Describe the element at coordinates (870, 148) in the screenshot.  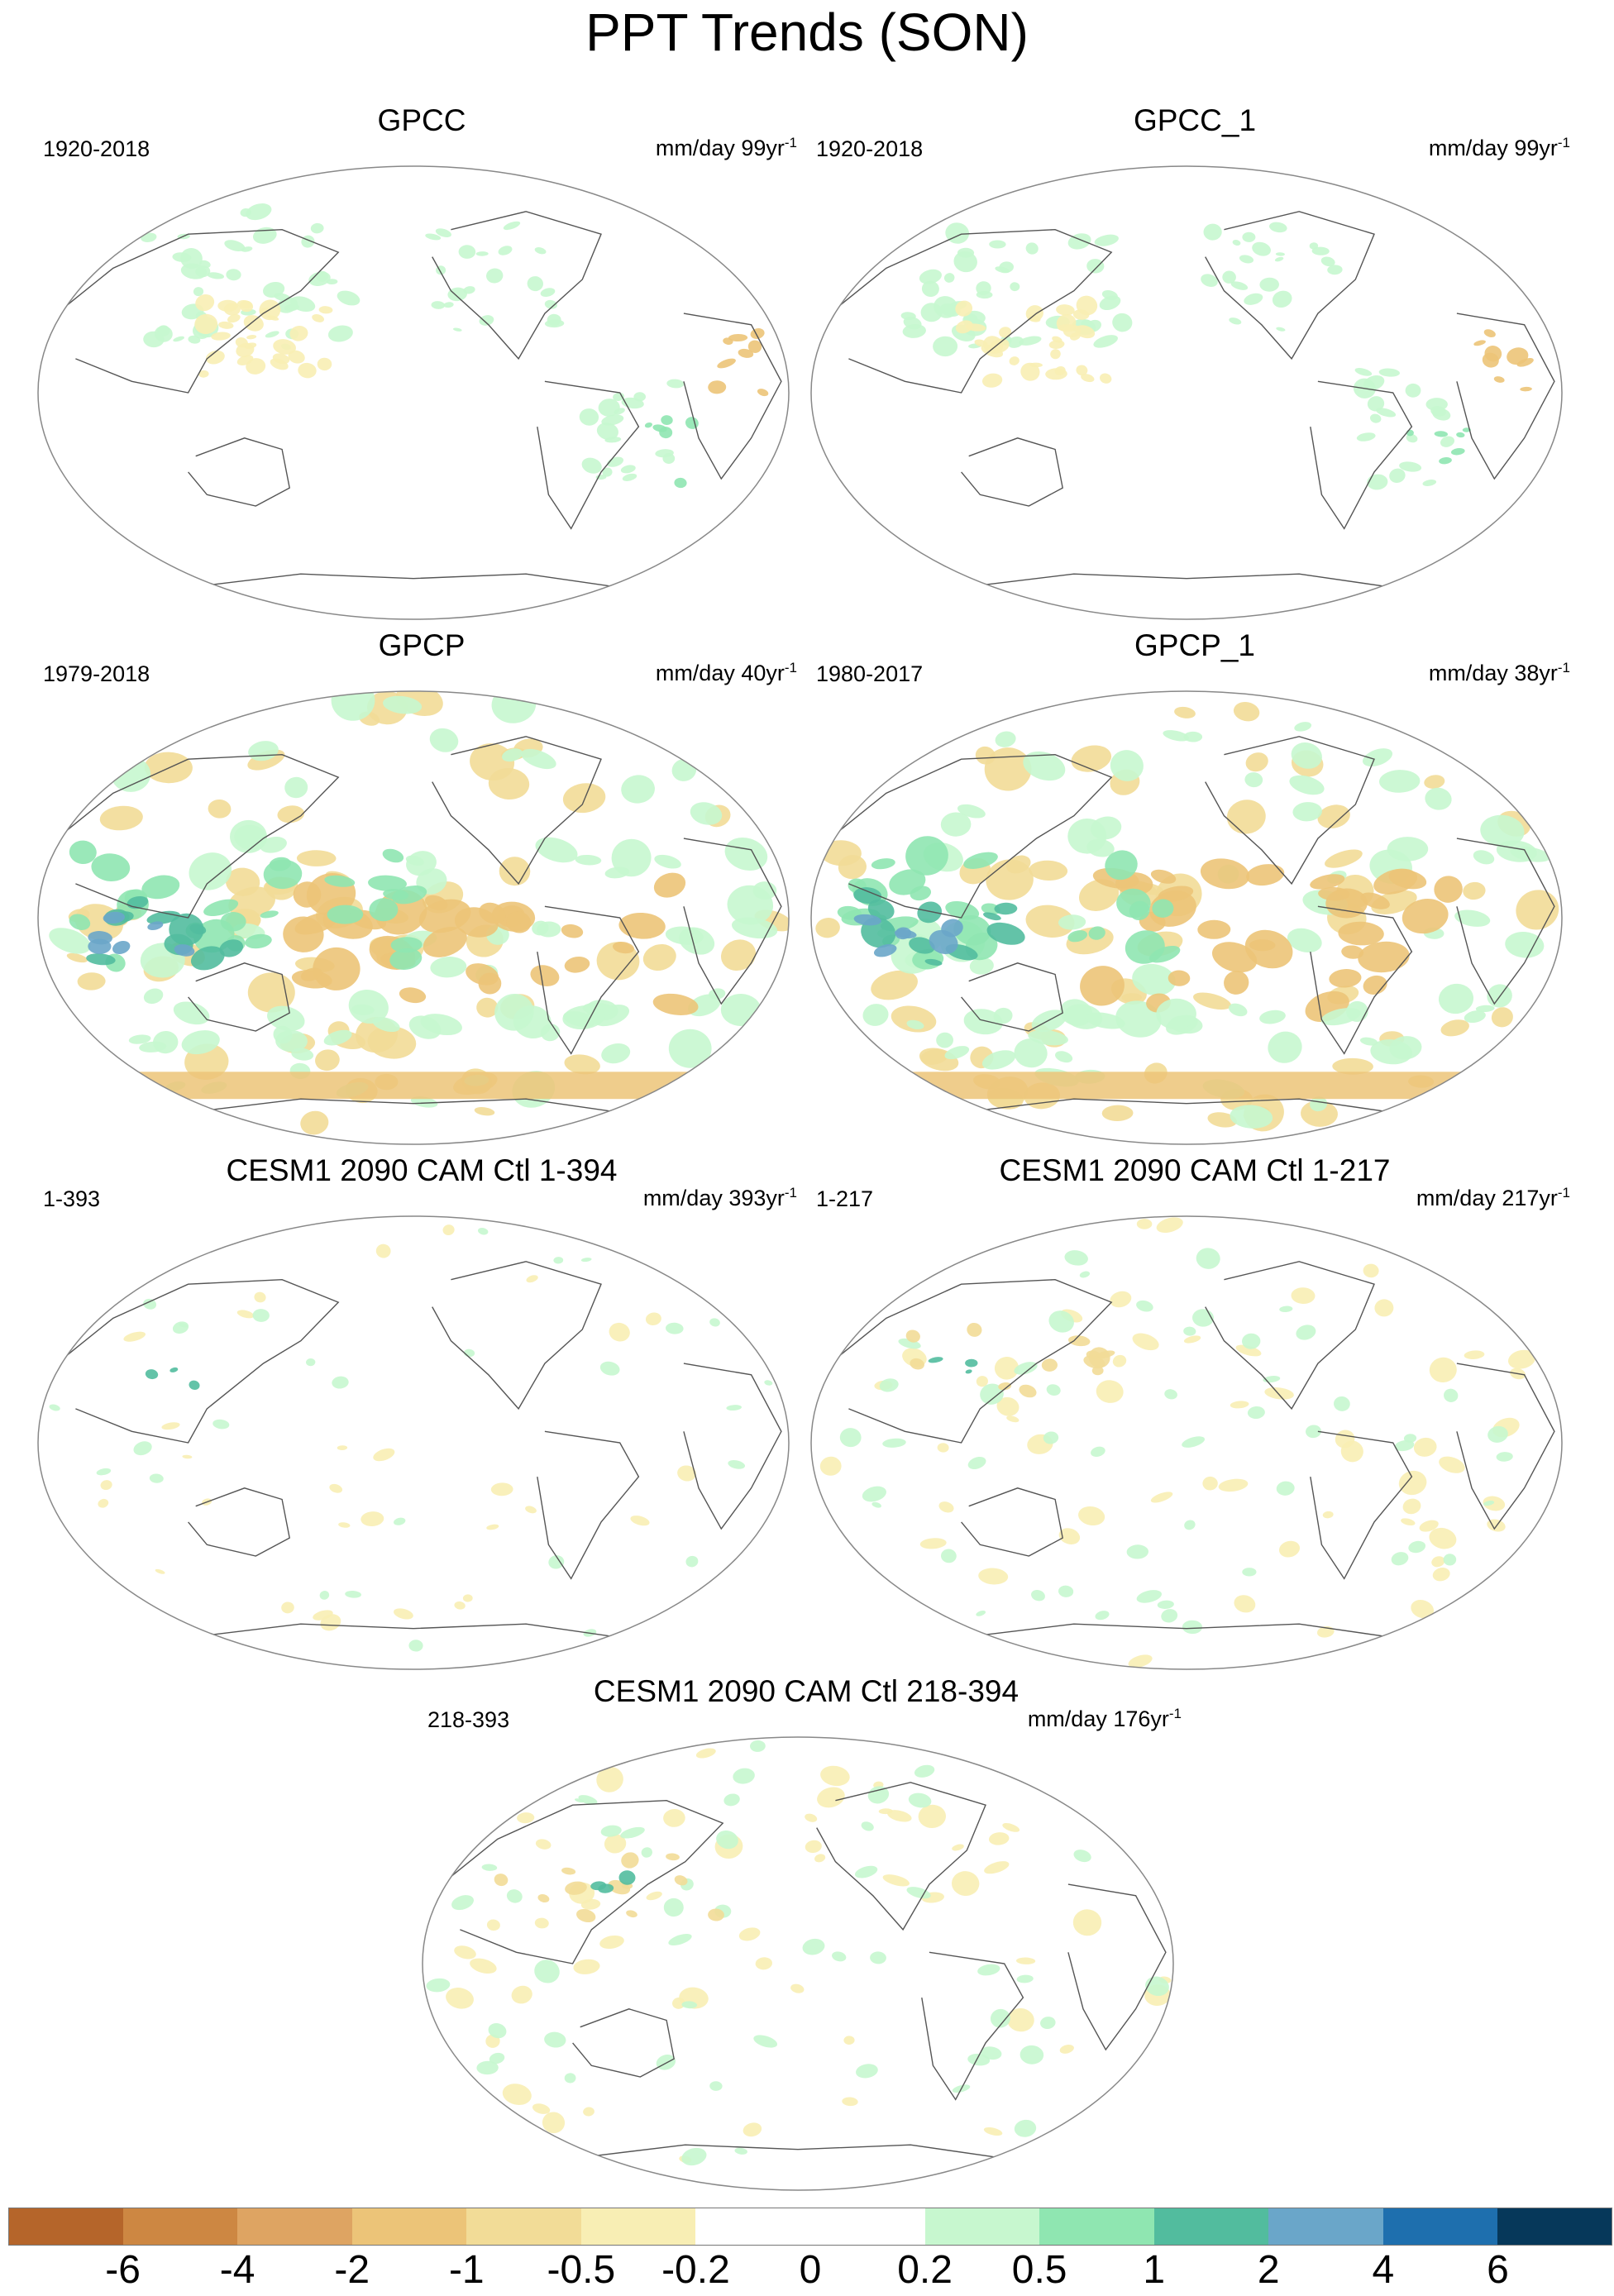
I see `panel-period: 1920-2018` at that location.